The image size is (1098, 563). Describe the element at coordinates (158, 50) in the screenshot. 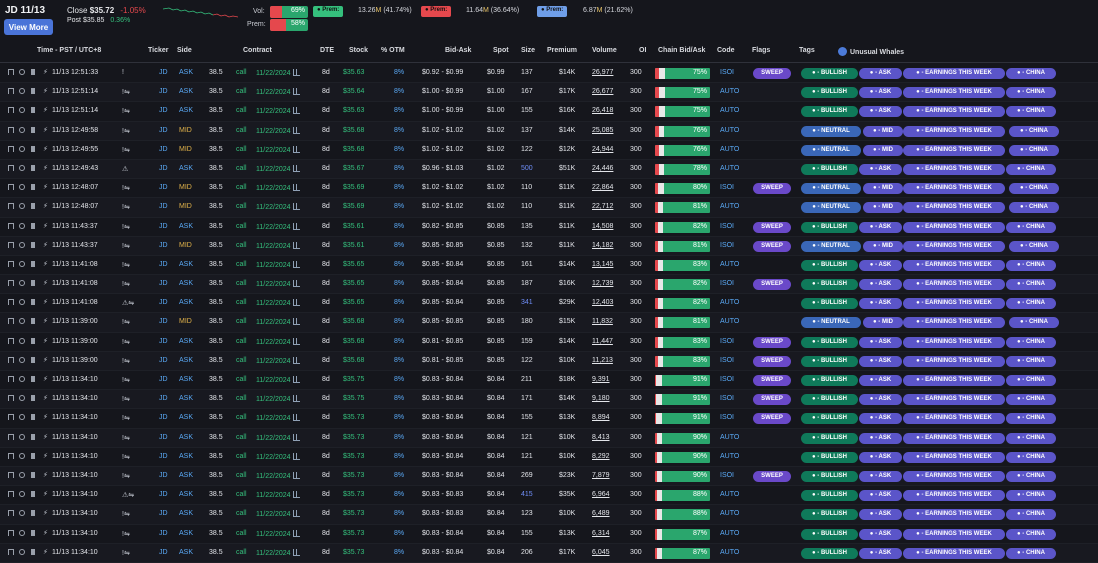

I see `col-ticker: Ticker` at that location.